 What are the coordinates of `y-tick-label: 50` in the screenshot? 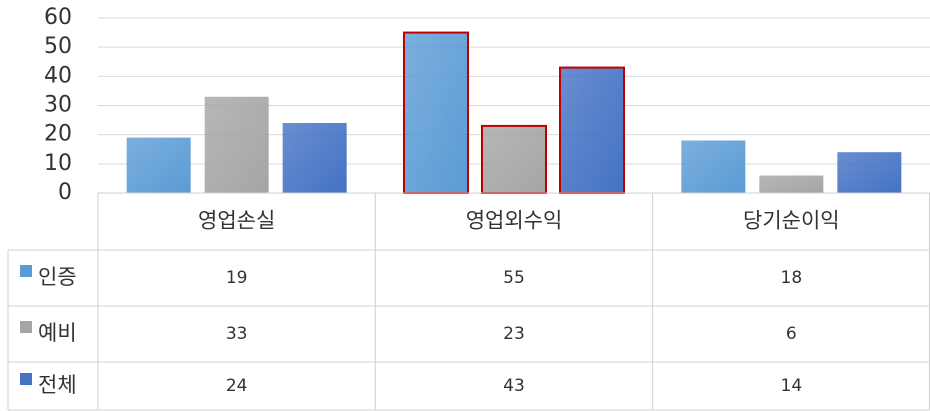 It's located at (58, 46).